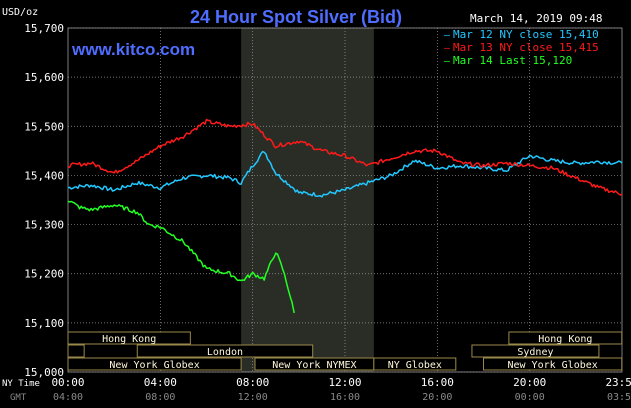 The width and height of the screenshot is (631, 408). What do you see at coordinates (160, 397) in the screenshot?
I see `x-tick-label-gmt: 08:00` at bounding box center [160, 397].